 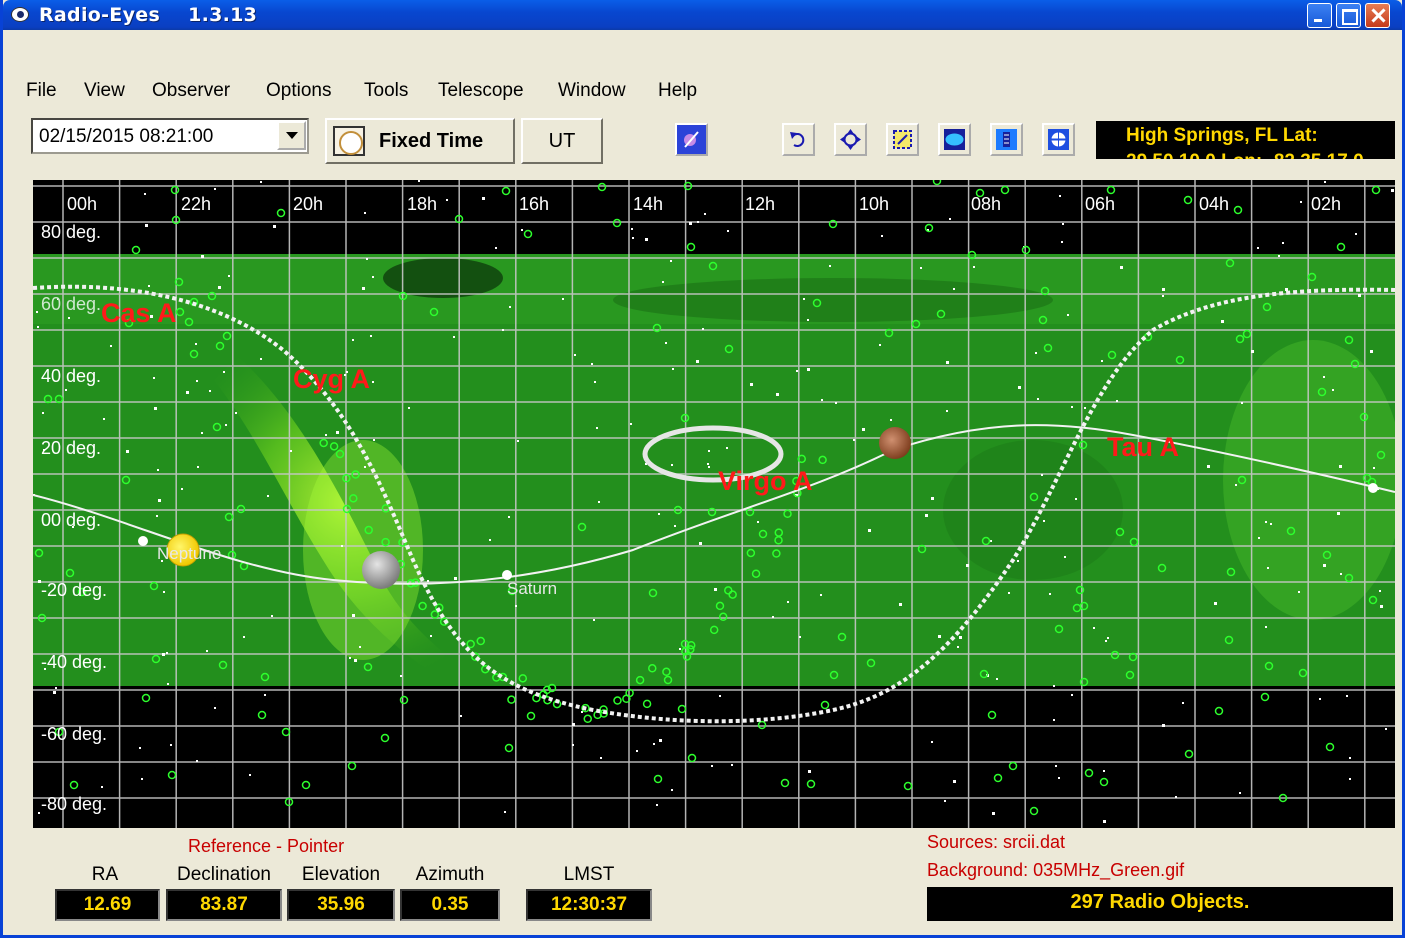 I want to click on menu-window: Window, so click(x=592, y=90).